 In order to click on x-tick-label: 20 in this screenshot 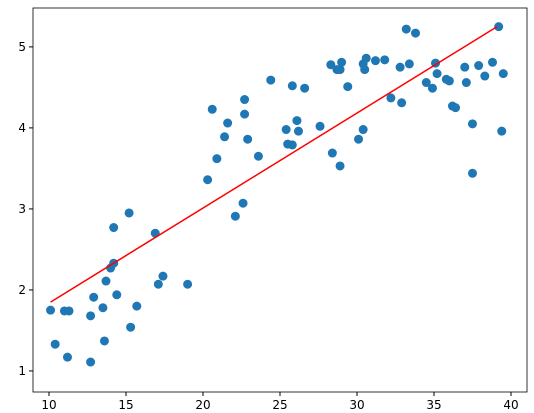, I will do `click(202, 405)`.